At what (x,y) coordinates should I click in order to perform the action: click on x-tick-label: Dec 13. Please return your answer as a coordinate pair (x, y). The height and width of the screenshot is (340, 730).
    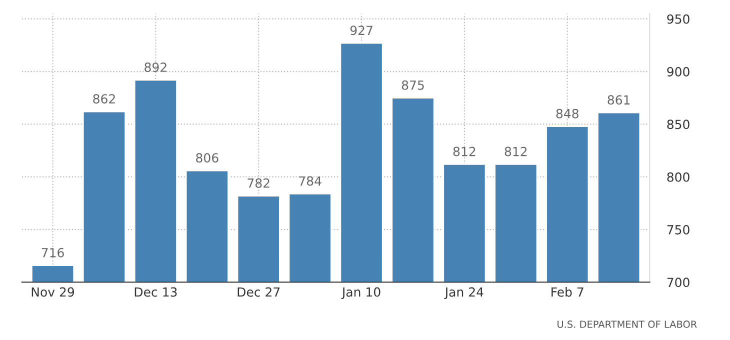
    Looking at the image, I should click on (155, 292).